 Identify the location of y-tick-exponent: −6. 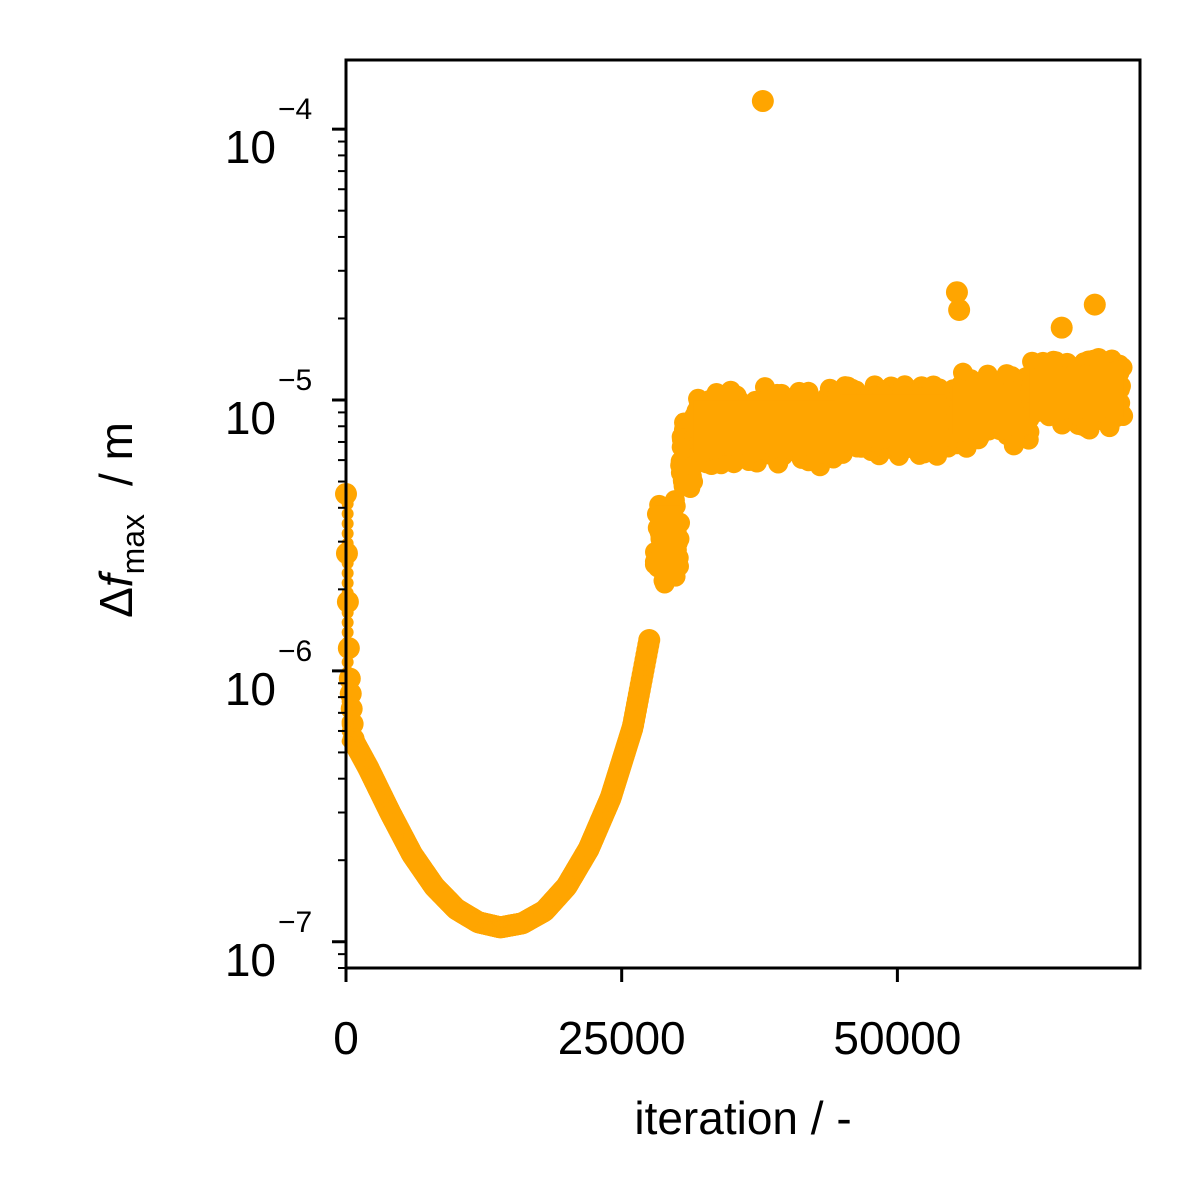
(295, 651).